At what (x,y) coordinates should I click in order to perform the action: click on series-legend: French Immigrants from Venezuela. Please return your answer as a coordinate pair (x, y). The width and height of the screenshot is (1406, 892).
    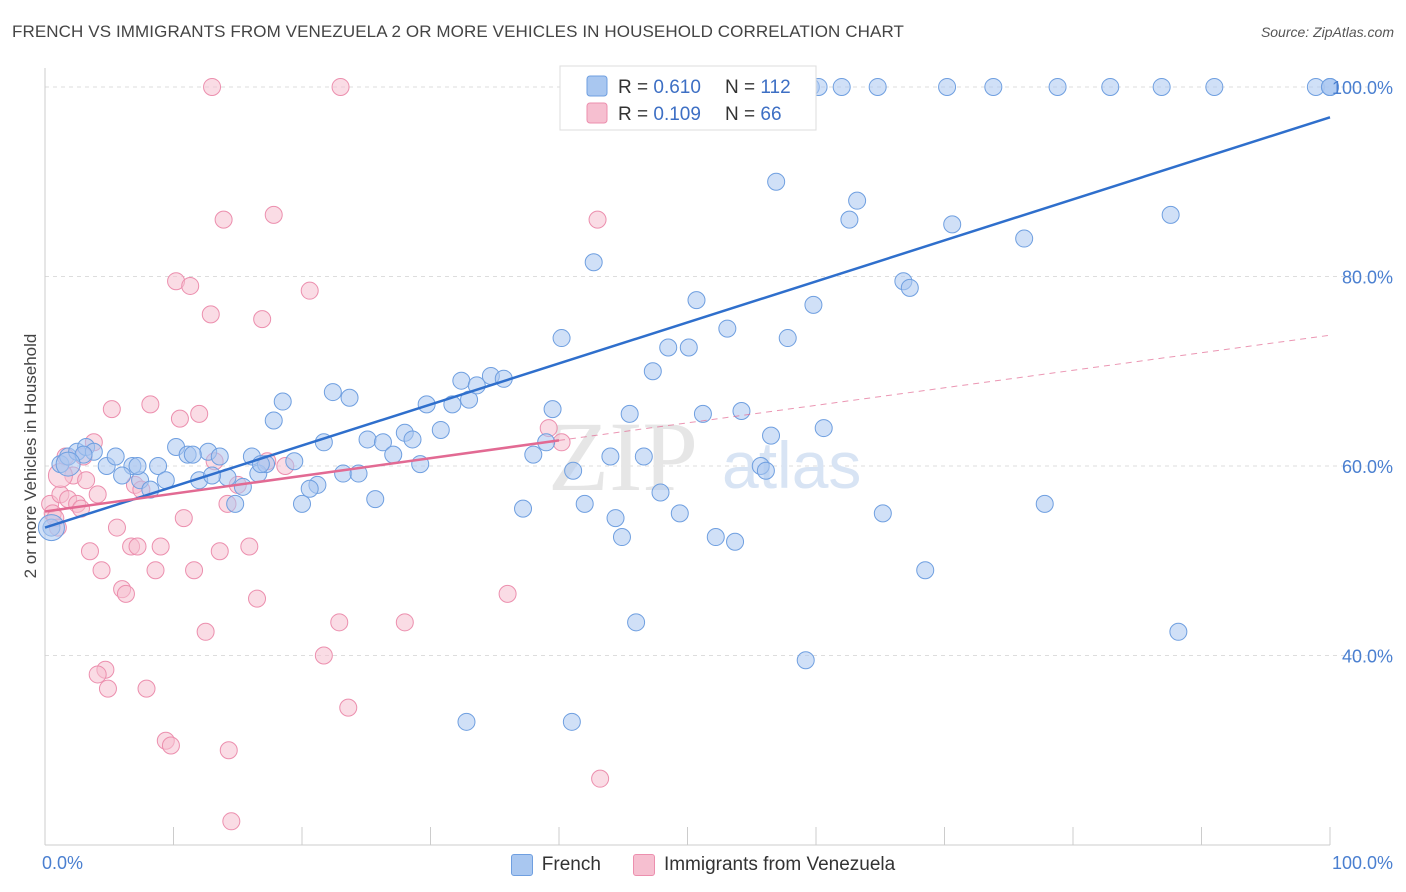
    Looking at the image, I should click on (703, 865).